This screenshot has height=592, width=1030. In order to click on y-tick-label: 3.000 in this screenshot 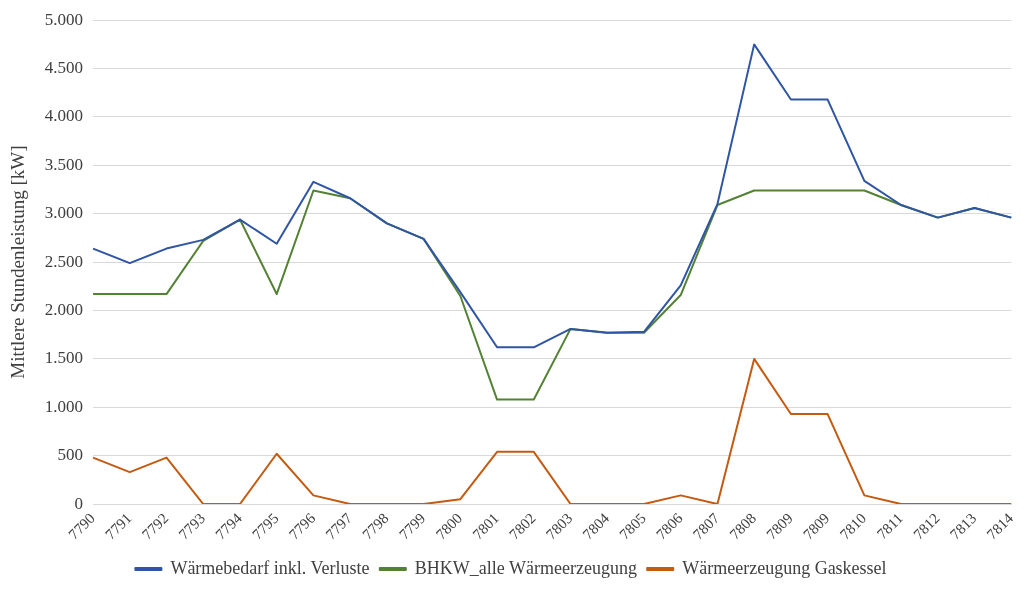, I will do `click(64, 213)`.